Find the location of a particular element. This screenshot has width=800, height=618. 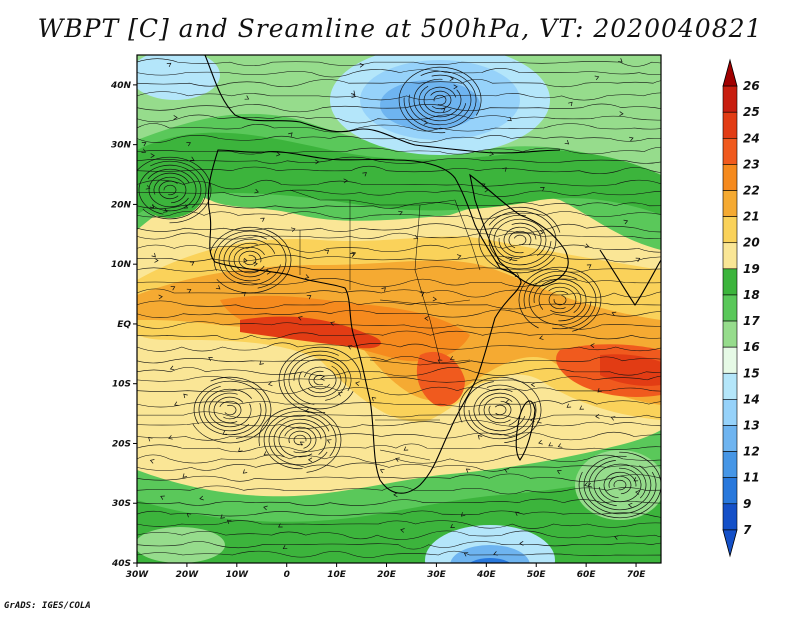

lat-axis: 40N 30N 20N 10N EQ 10S 20S 30S 40S is located at coordinates (123, 325).